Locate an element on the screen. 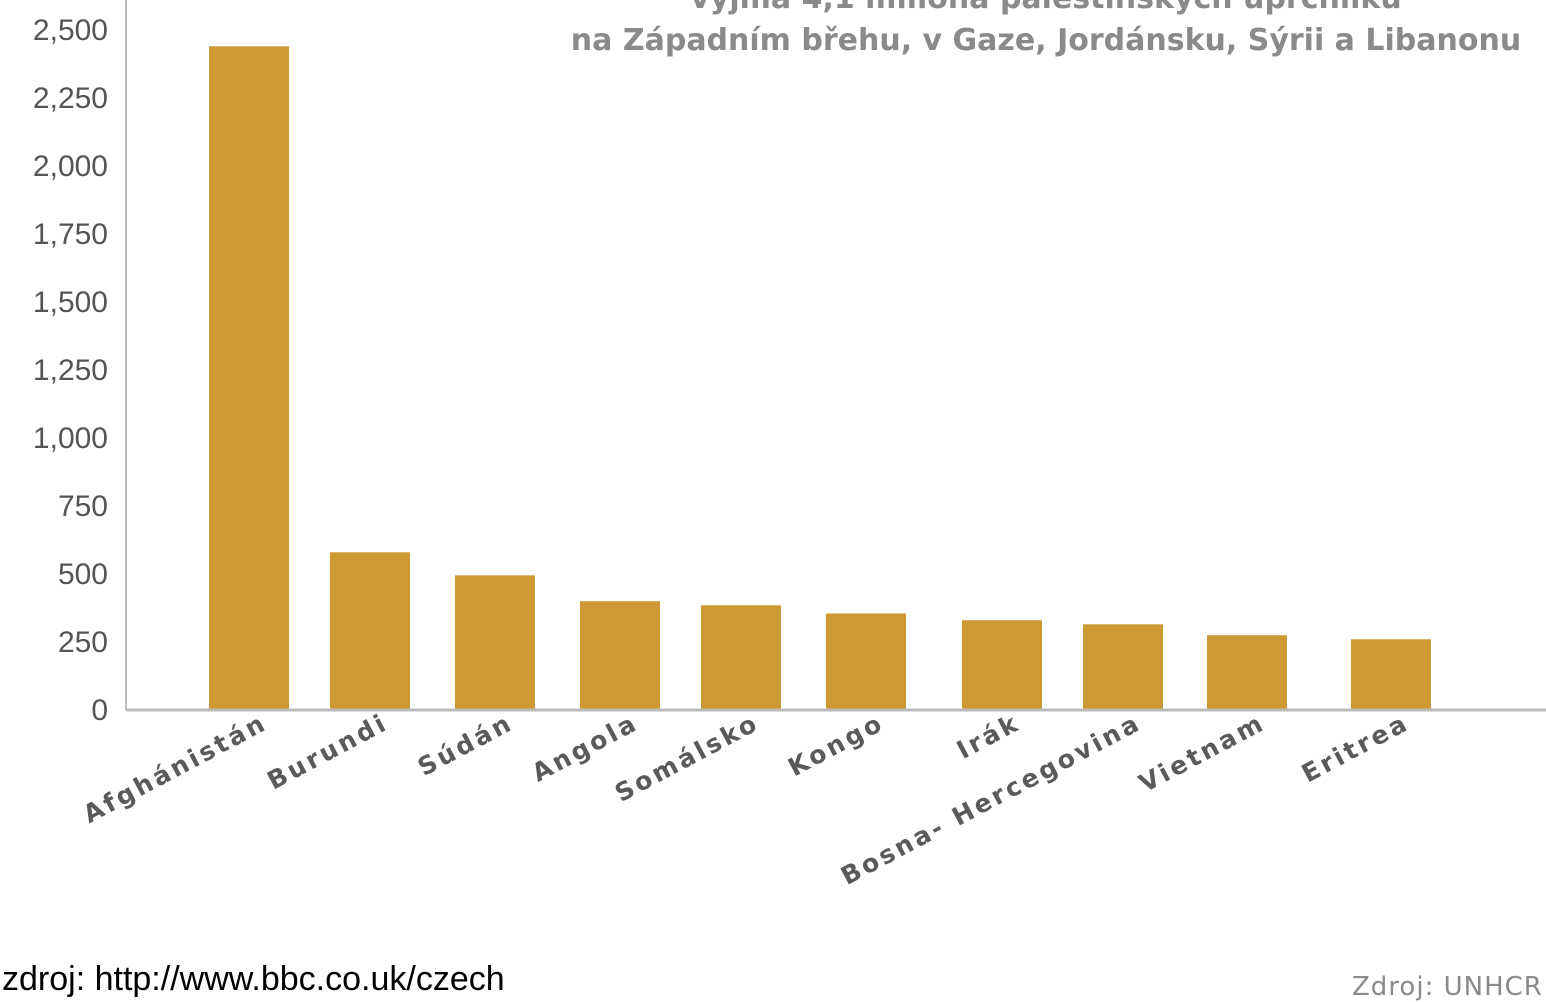 Image resolution: width=1546 pixels, height=1002 pixels. y-tick-label: 2,000 is located at coordinates (70, 166).